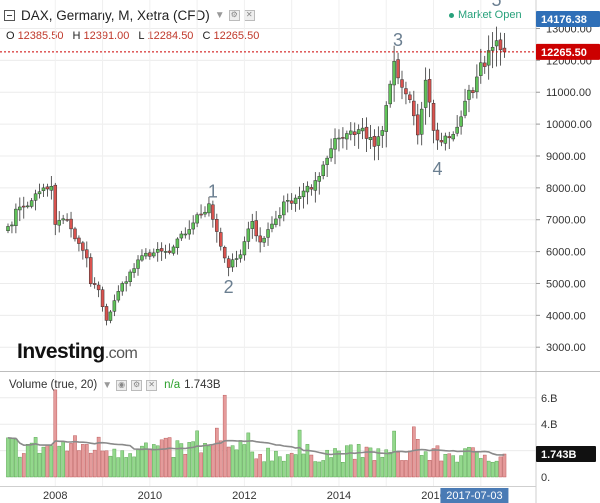 The height and width of the screenshot is (503, 600). Describe the element at coordinates (545, 478) in the screenshot. I see `volume-tick-label: 0.` at that location.